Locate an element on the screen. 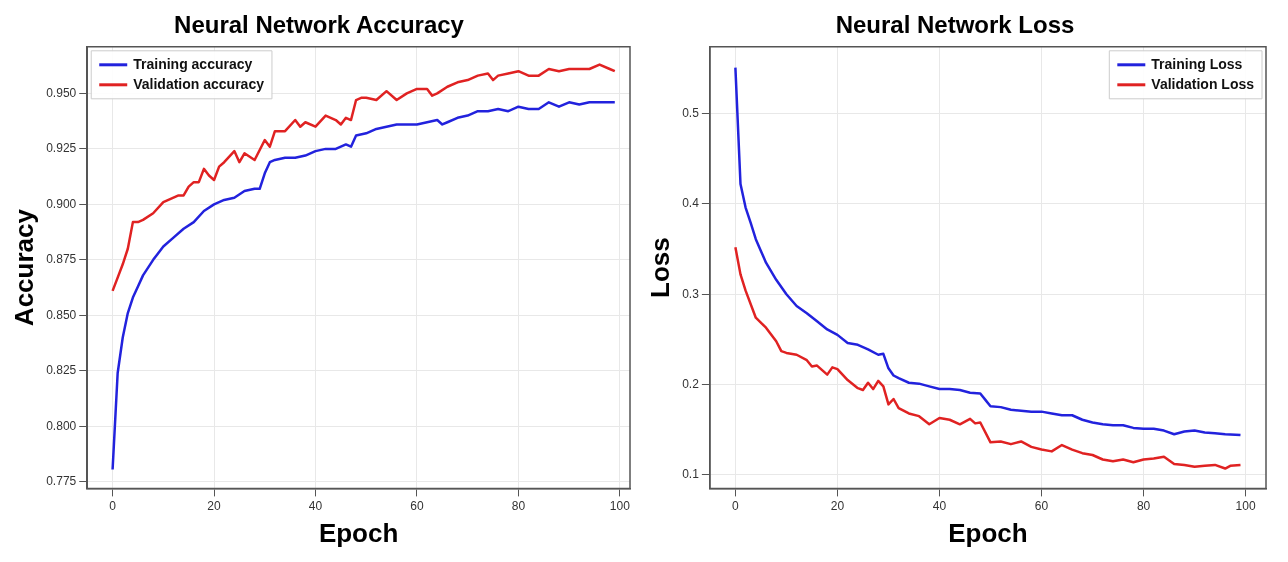  y-axis-title: Accuracy is located at coordinates (23, 267).